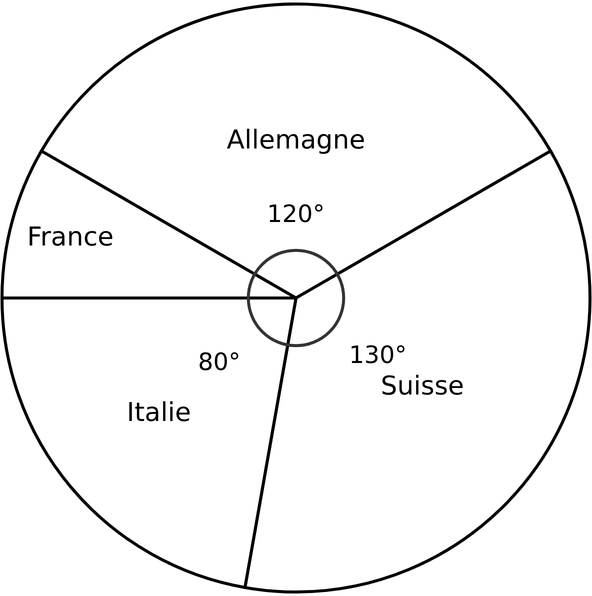 Image resolution: width=592 pixels, height=596 pixels. What do you see at coordinates (219, 362) in the screenshot?
I see `data-label: 80°` at bounding box center [219, 362].